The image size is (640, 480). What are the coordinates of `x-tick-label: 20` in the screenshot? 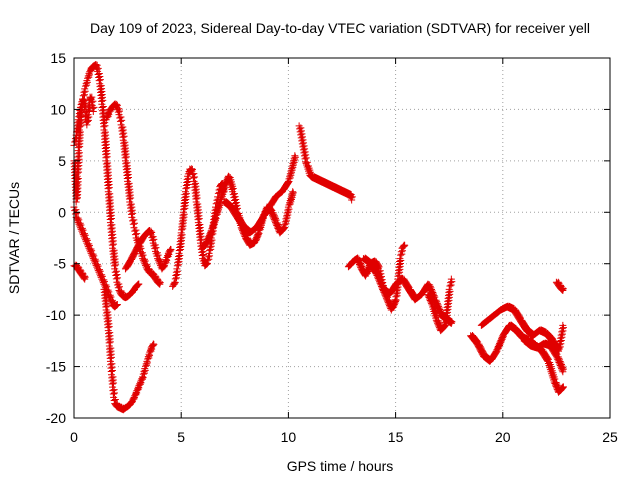 It's located at (503, 437).